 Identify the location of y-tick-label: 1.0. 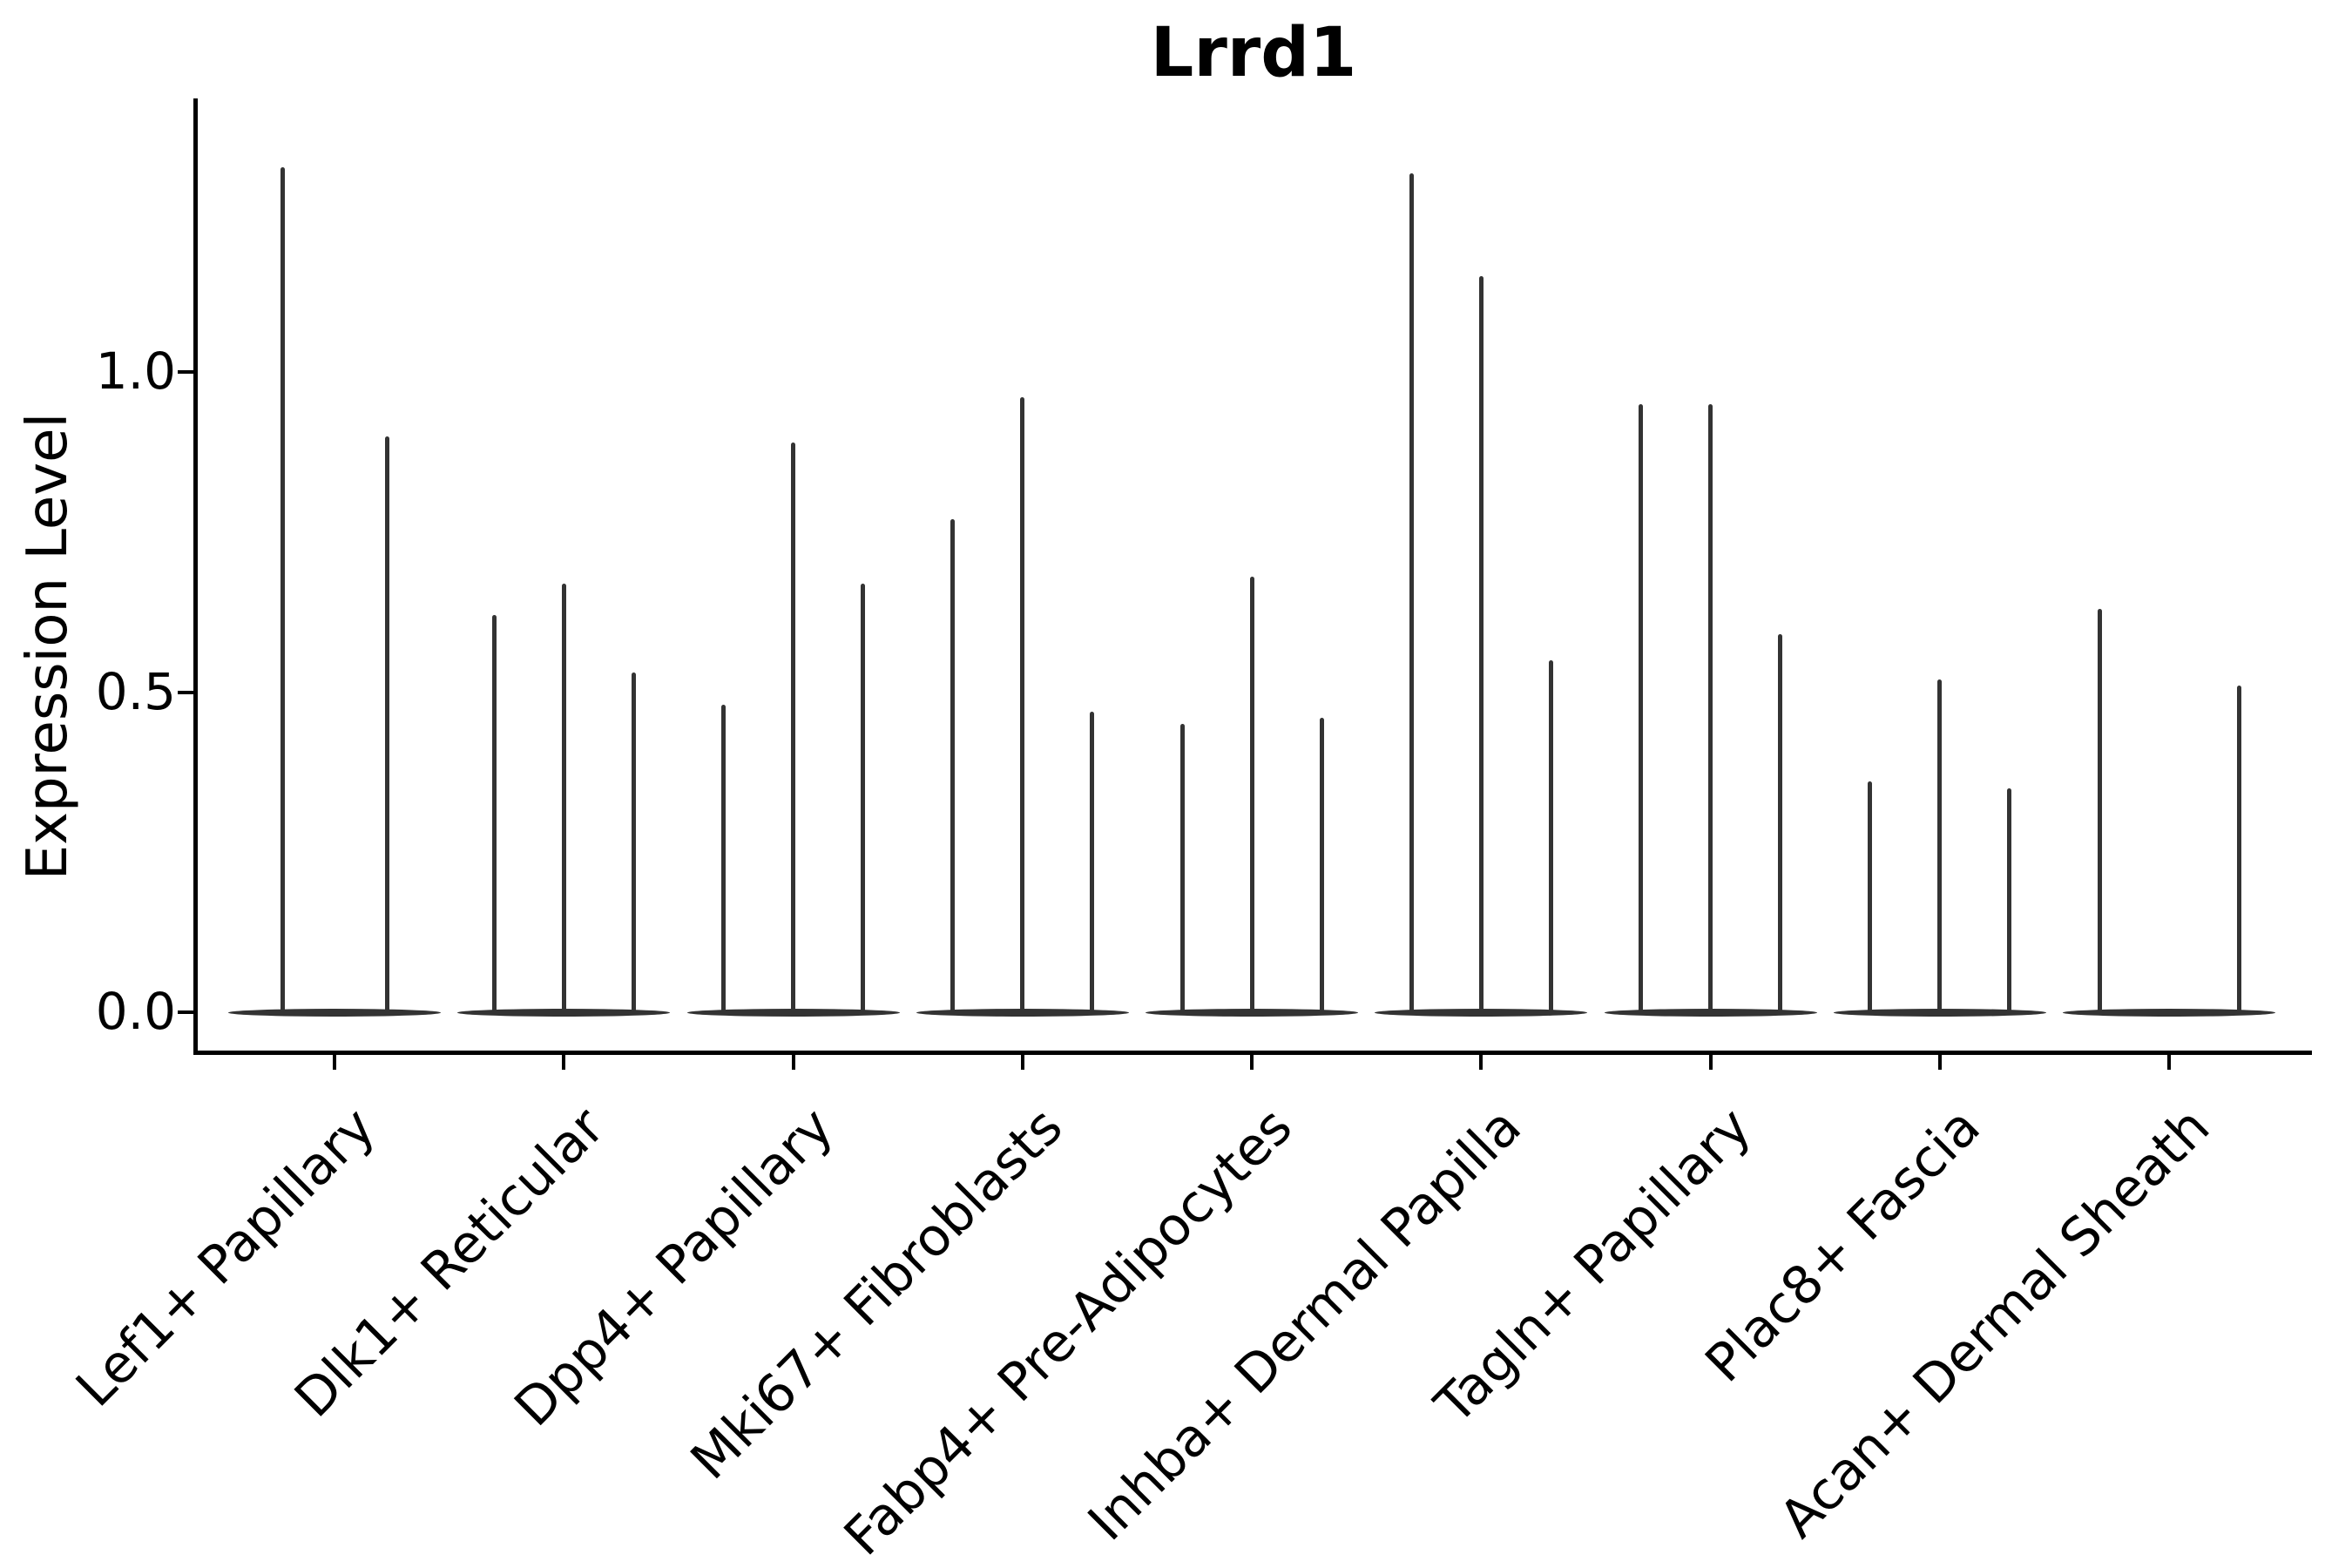
(135, 371).